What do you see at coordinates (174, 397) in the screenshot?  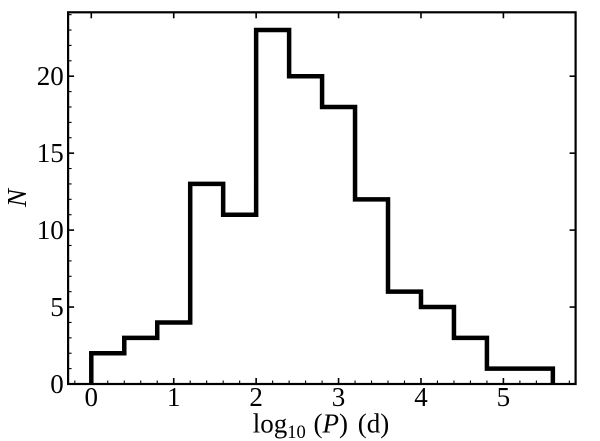 I see `svg-text: 1` at bounding box center [174, 397].